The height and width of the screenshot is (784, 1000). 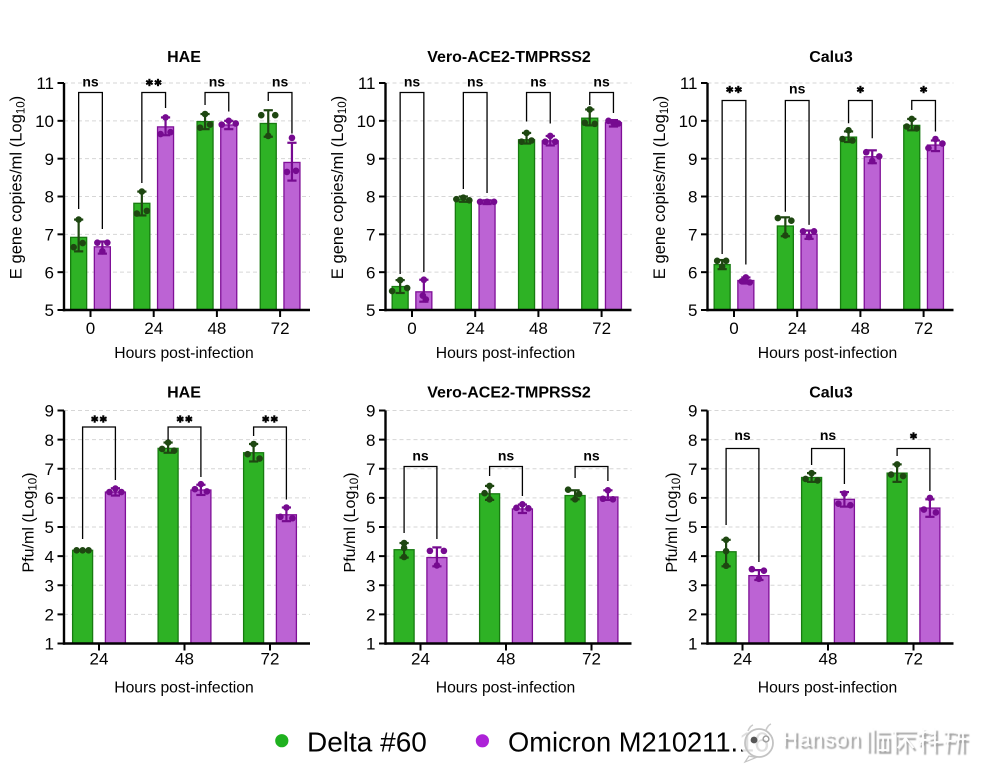 What do you see at coordinates (367, 741) in the screenshot?
I see `svg-text: Delta #60` at bounding box center [367, 741].